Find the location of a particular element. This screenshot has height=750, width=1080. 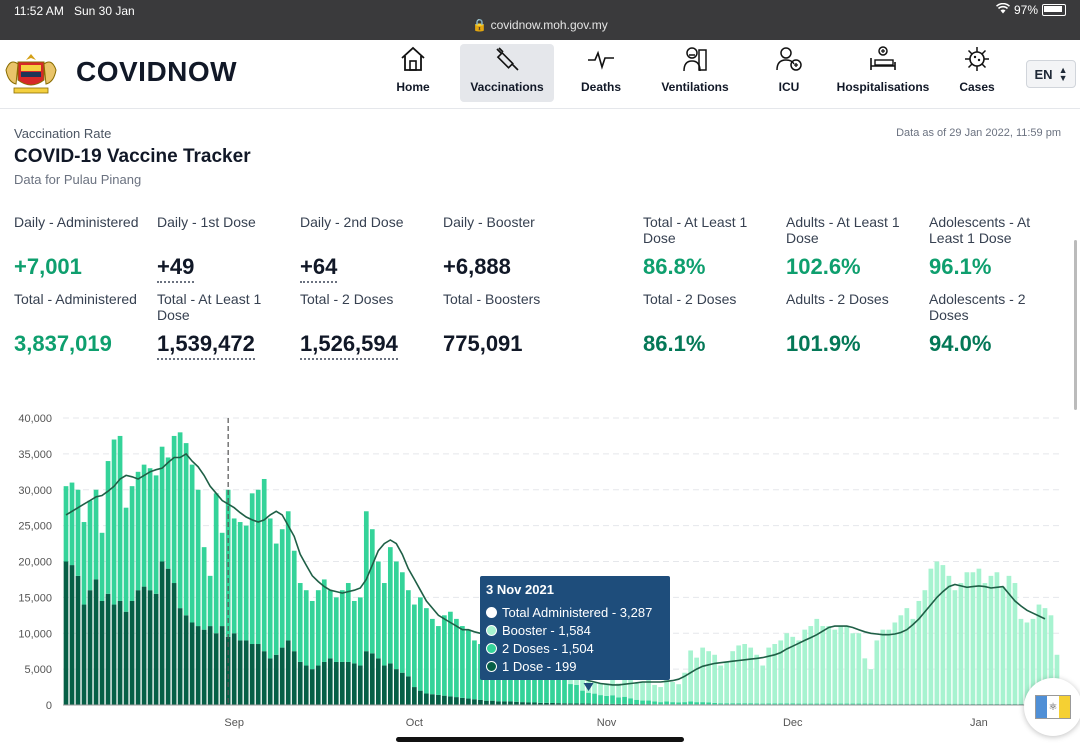

nav-deaths: Deaths is located at coordinates (601, 73).